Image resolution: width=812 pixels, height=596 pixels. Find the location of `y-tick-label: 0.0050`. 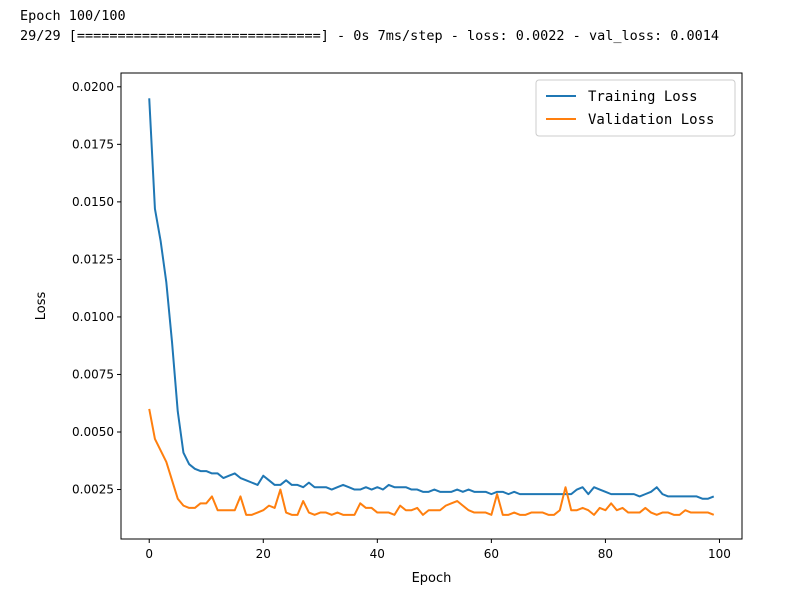

y-tick-label: 0.0050 is located at coordinates (93, 432).